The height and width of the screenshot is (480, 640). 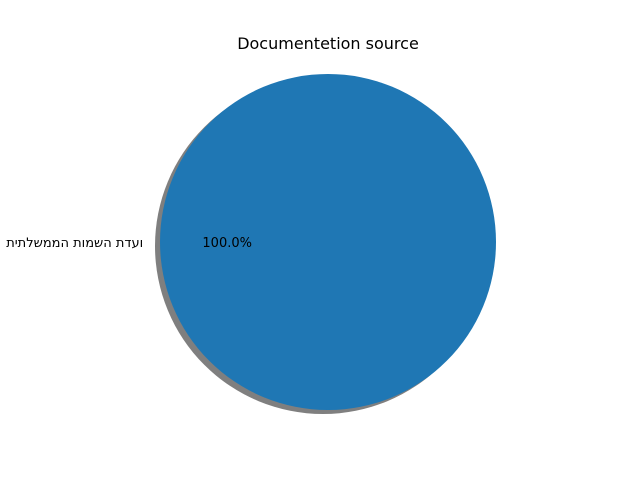 I want to click on slice-label: ועדת השמות הממשלתית, so click(x=74, y=243).